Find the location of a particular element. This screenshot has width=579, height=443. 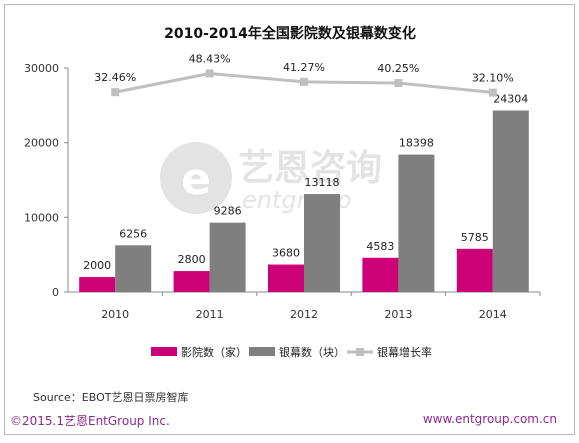

watermark-logo-icon is located at coordinates (196, 178).